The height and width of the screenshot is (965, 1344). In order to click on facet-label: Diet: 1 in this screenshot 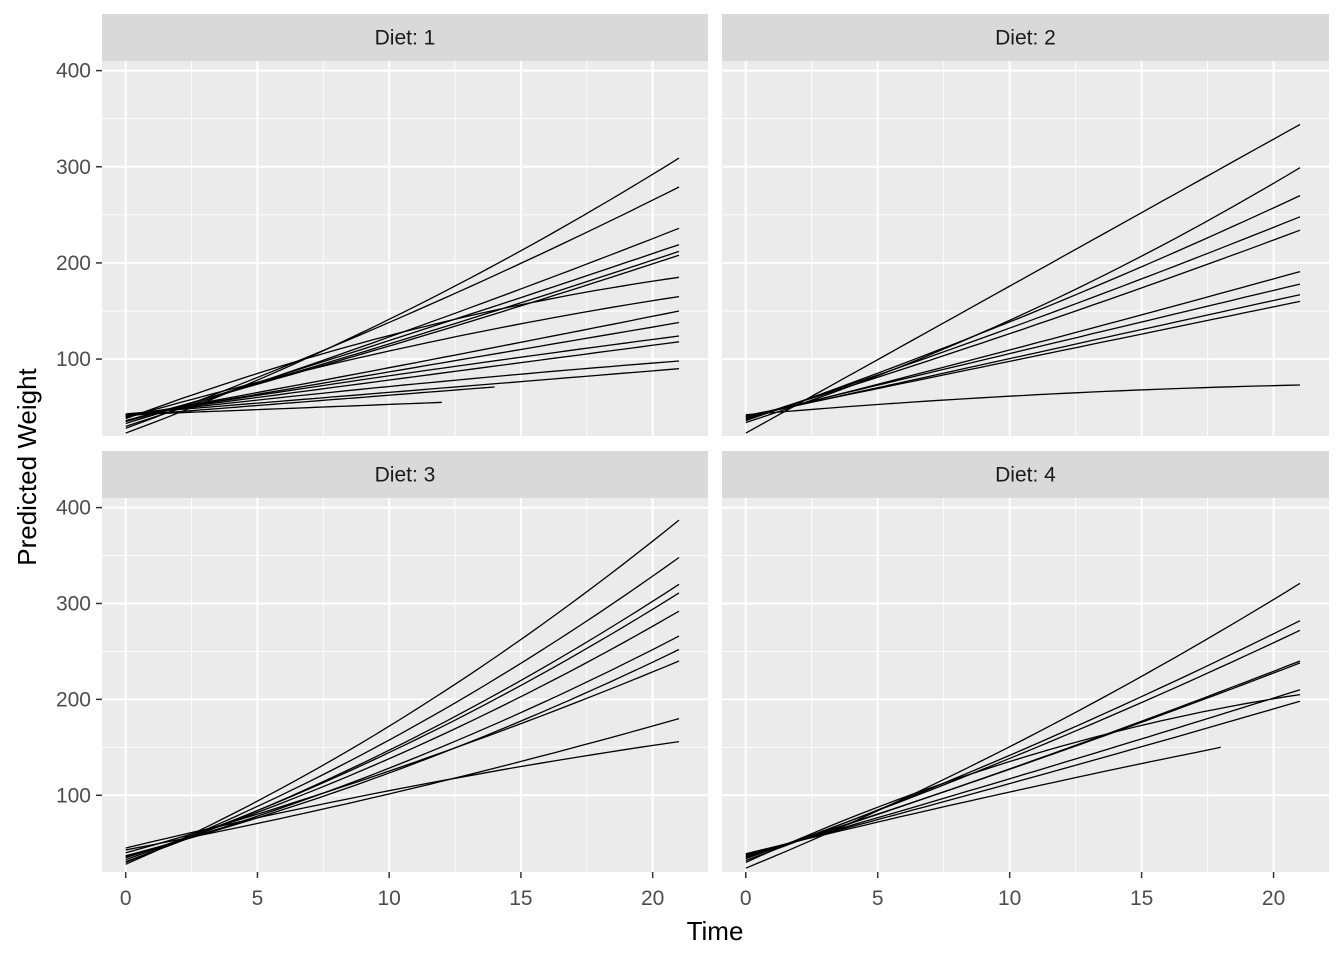, I will do `click(405, 38)`.